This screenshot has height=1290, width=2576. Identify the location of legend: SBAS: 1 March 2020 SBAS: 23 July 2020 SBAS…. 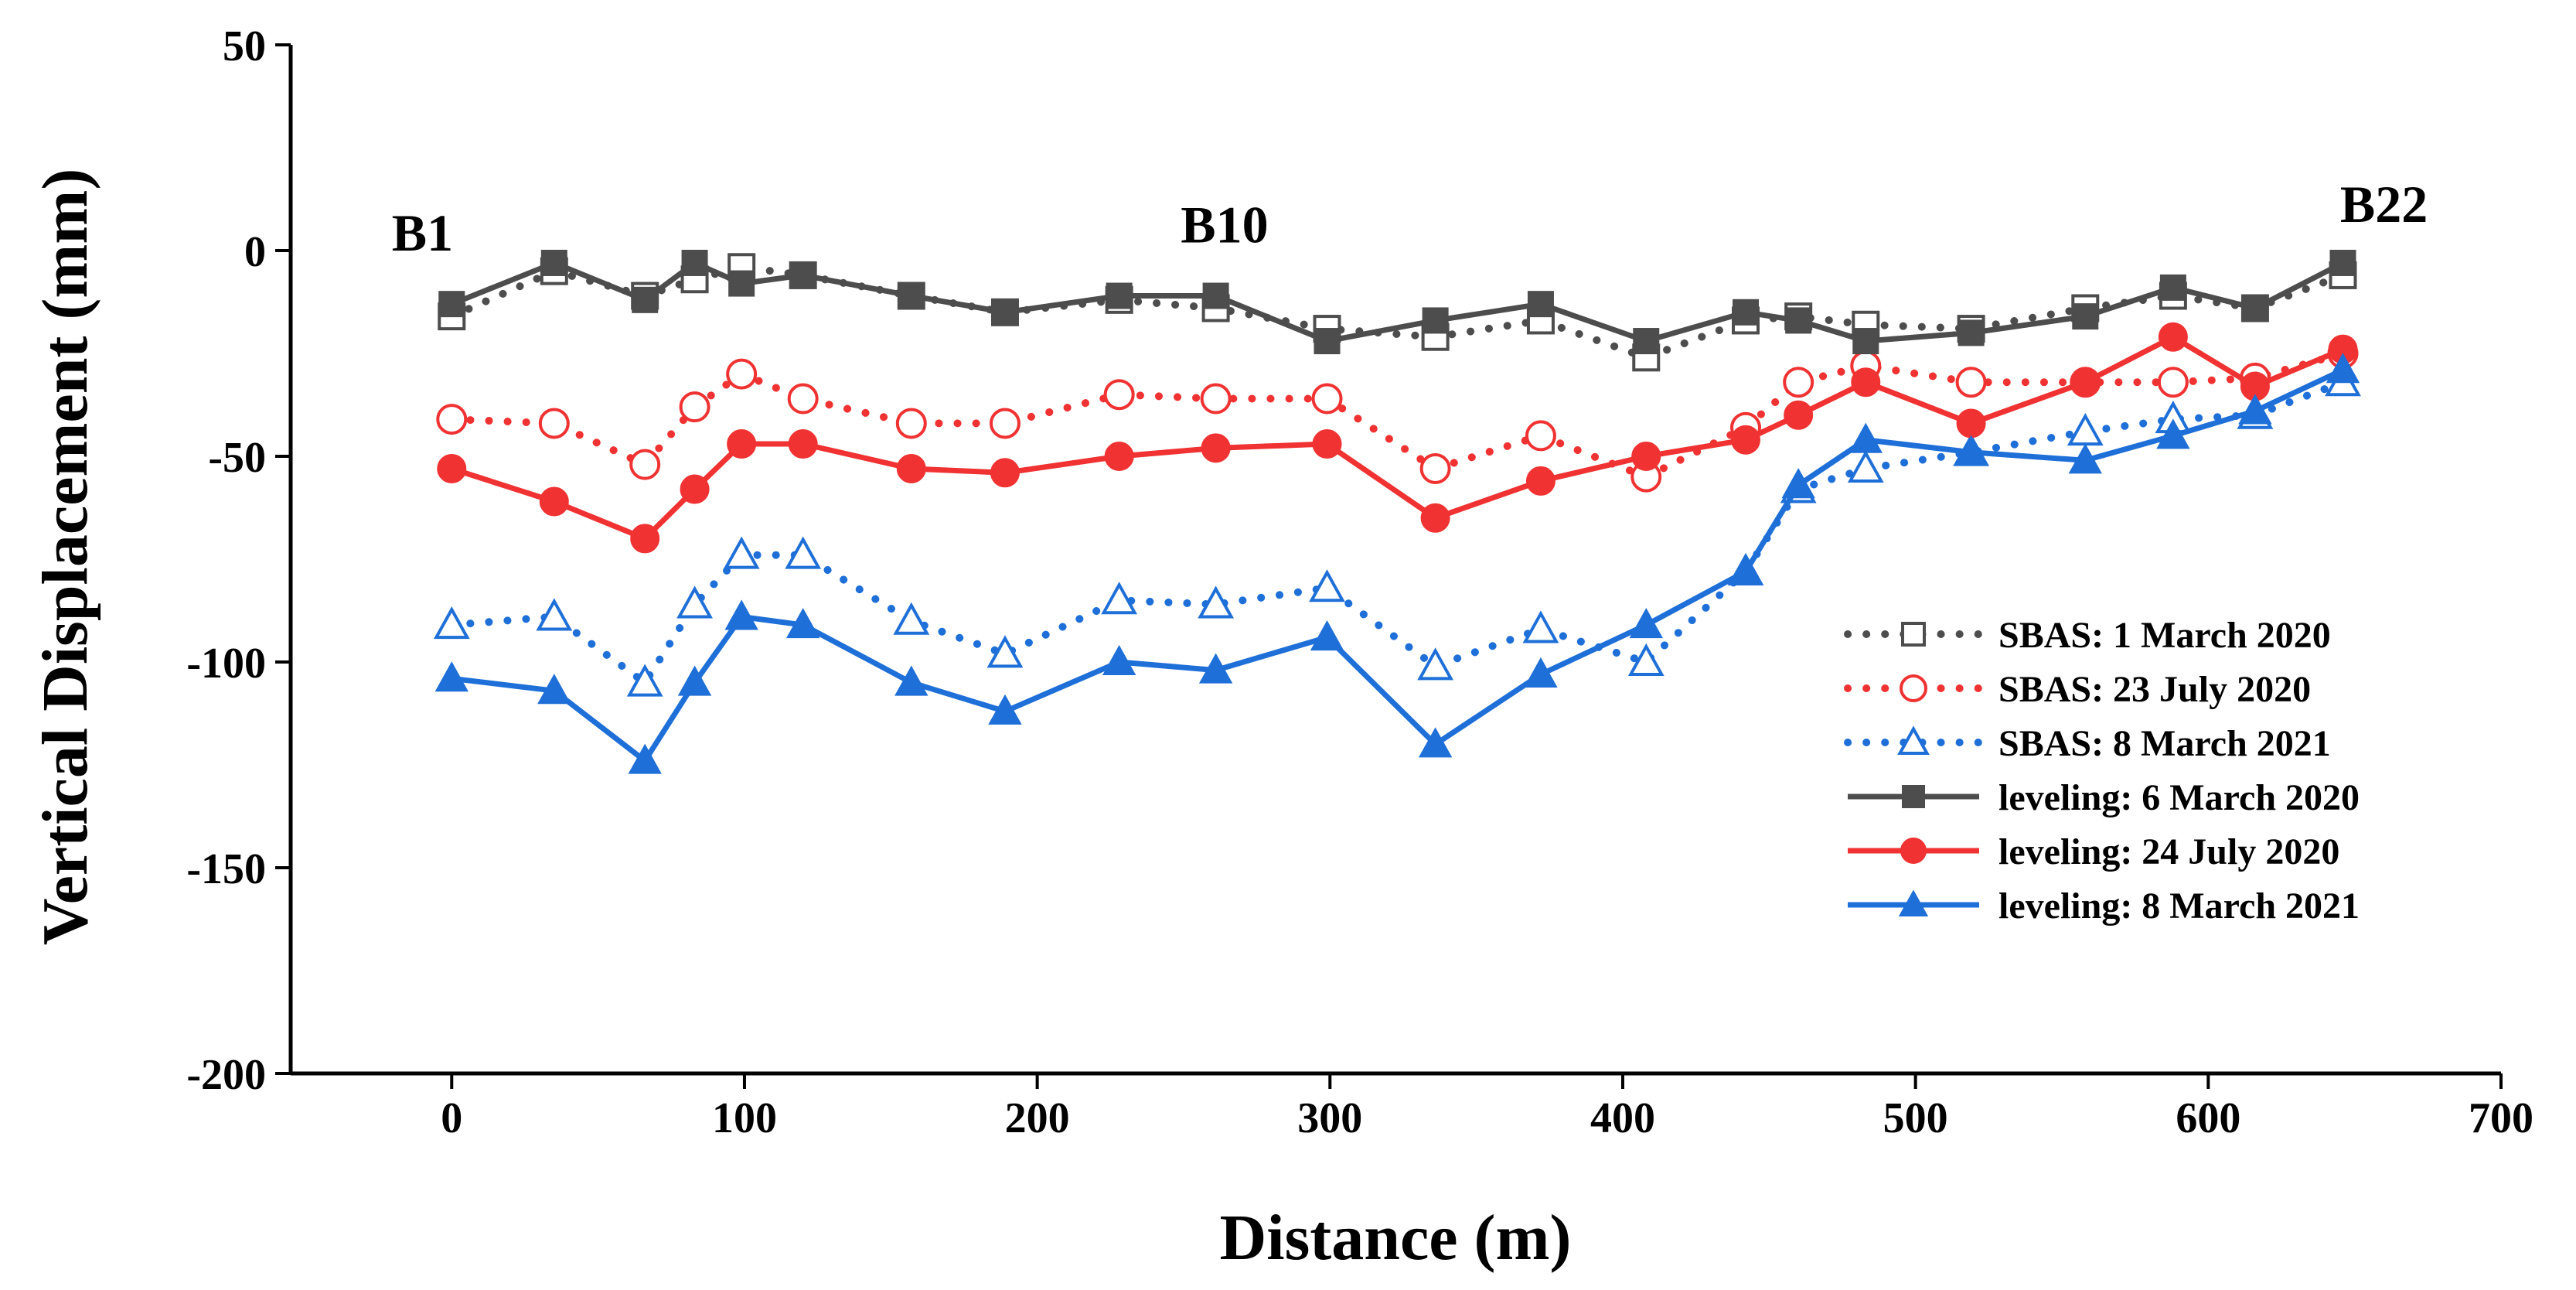
(2102, 771).